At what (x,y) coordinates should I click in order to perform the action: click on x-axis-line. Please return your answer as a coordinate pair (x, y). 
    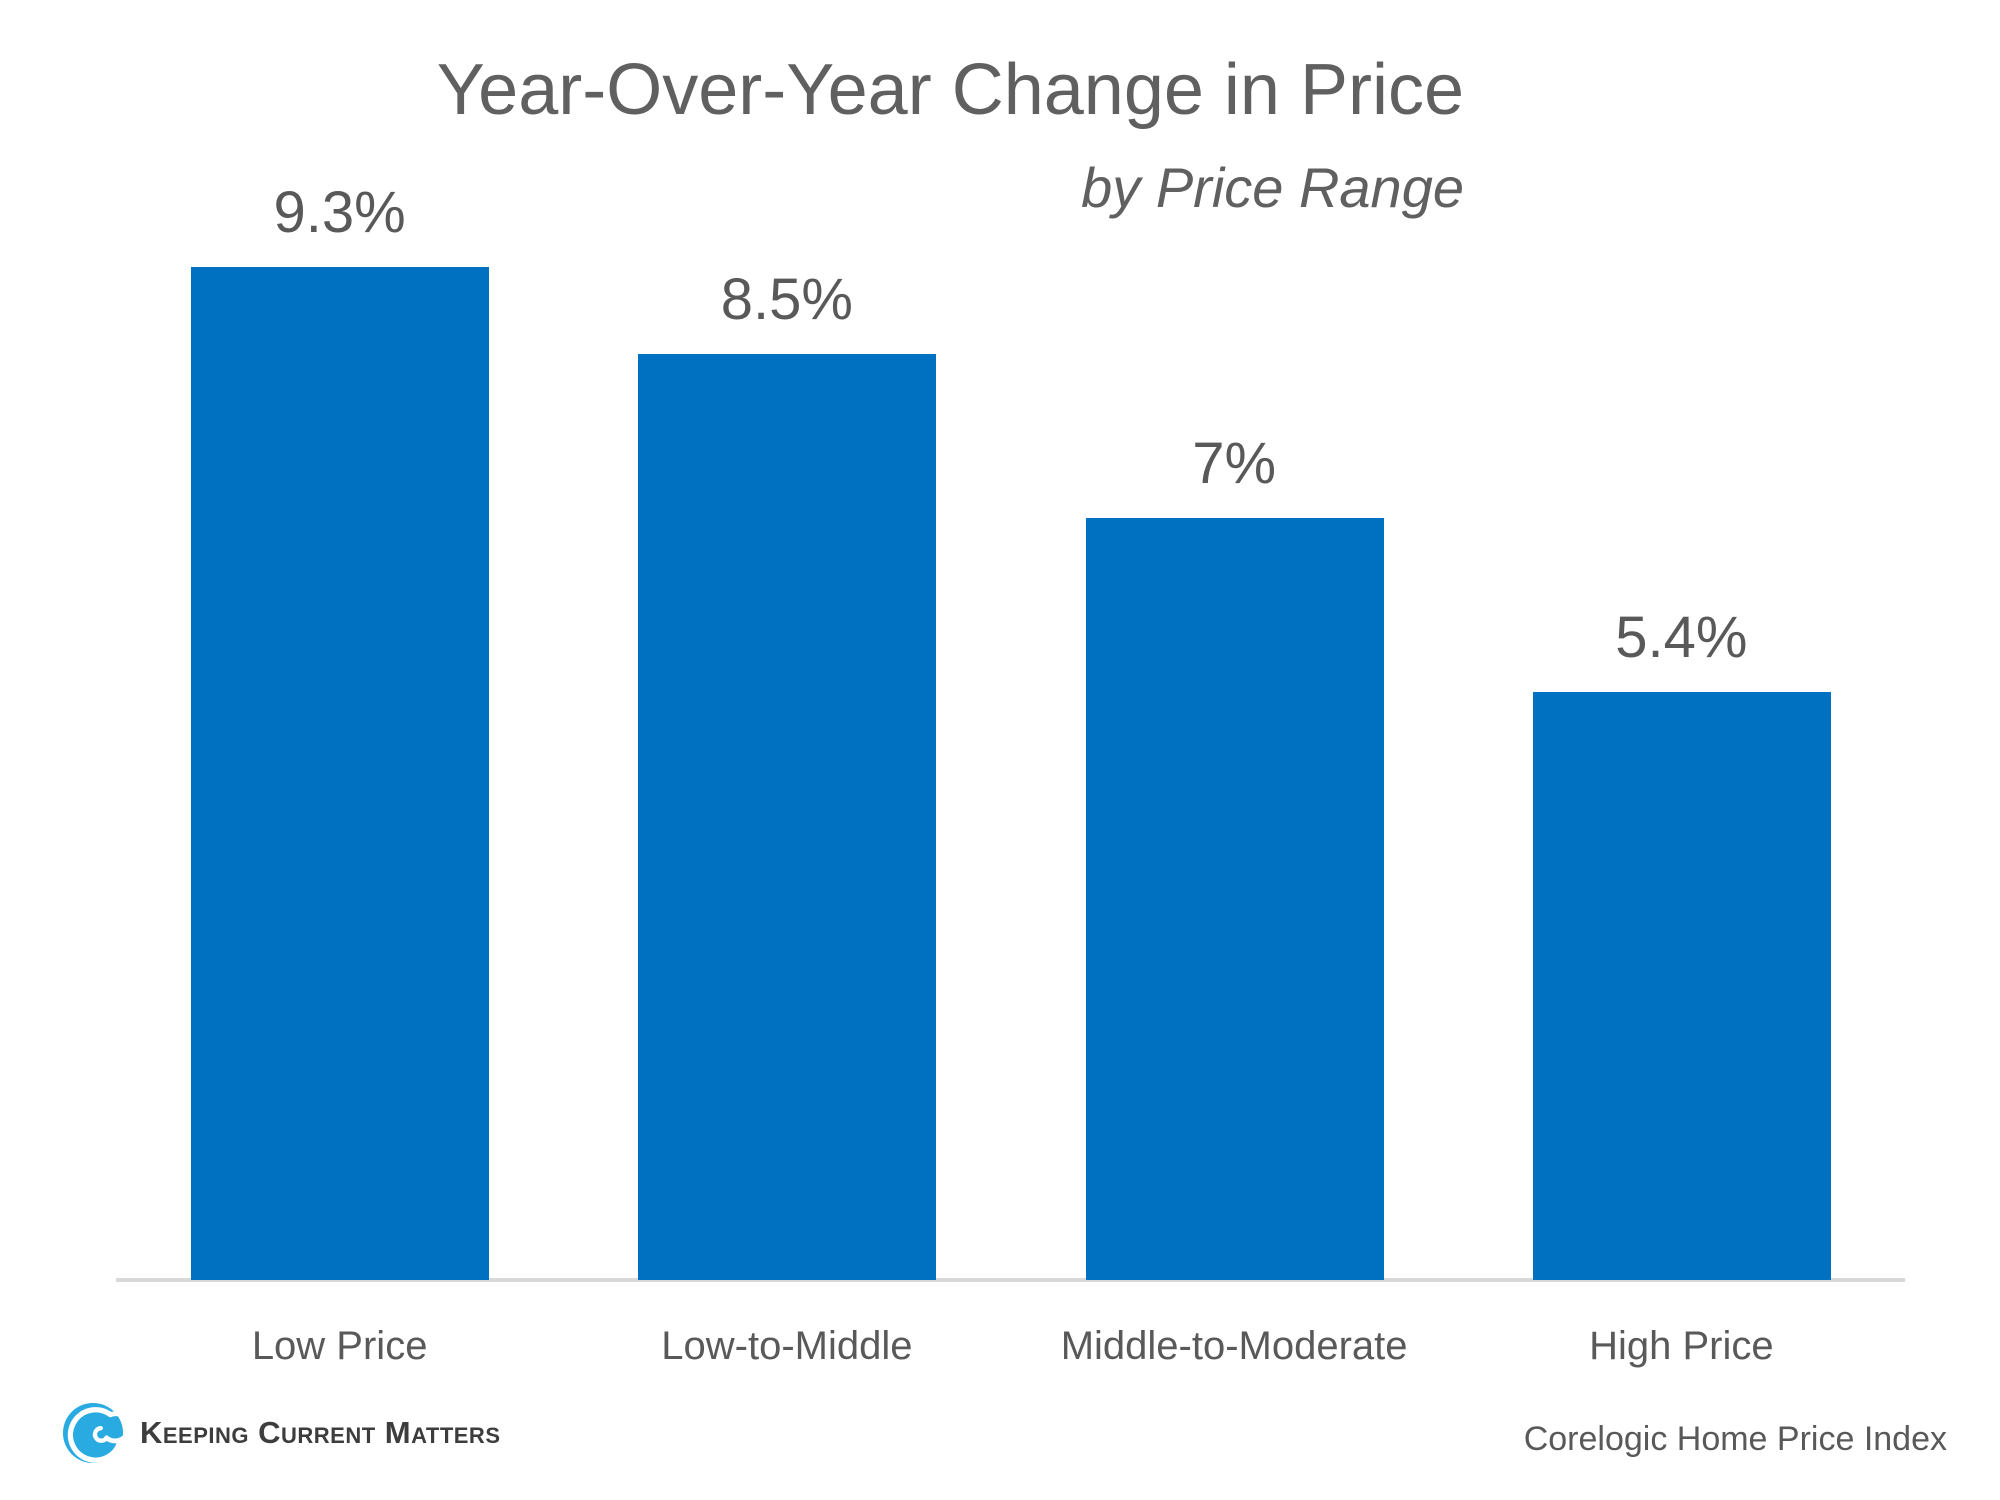
    Looking at the image, I should click on (1010, 1280).